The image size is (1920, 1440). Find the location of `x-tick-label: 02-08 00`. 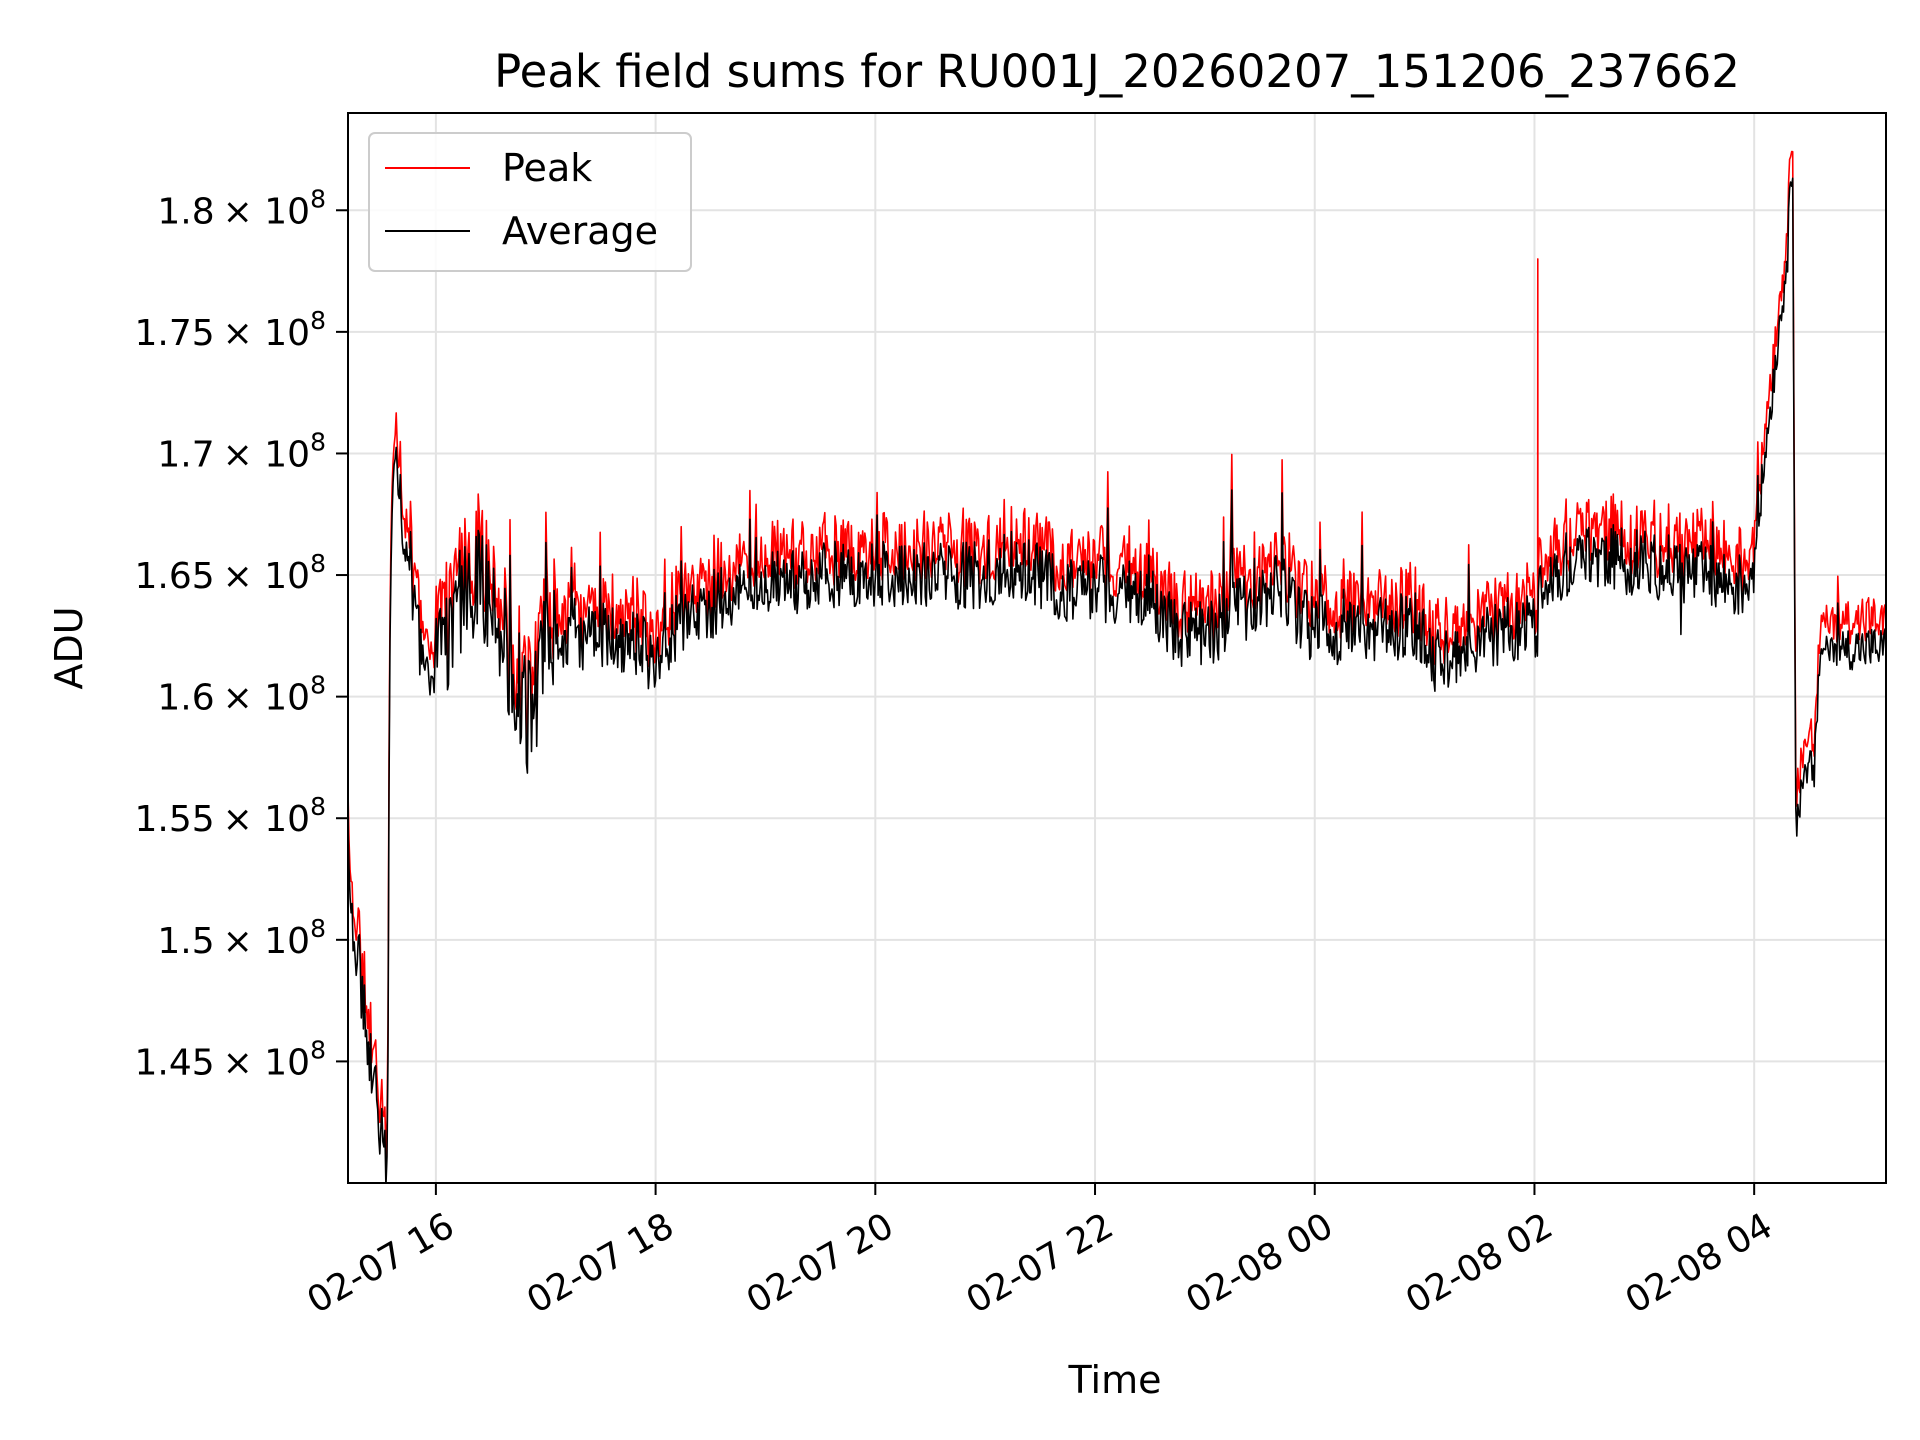

x-tick-label: 02-08 00 is located at coordinates (1259, 1263).